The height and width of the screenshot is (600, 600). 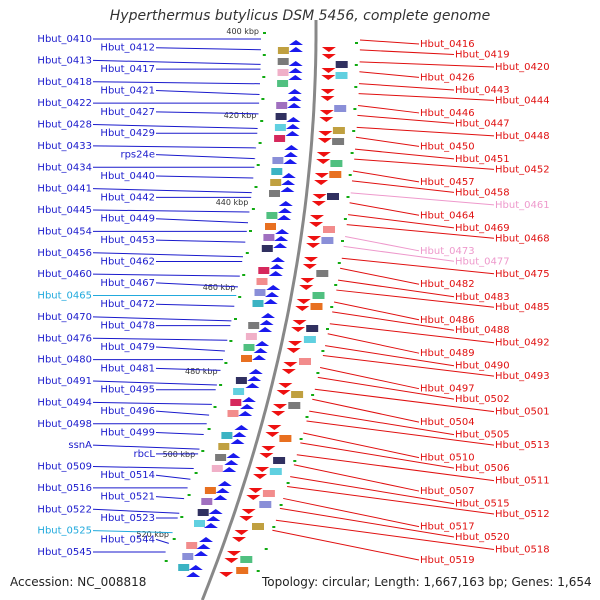 What do you see at coordinates (201, 371) in the screenshot?
I see `scale-label: 480 kbp` at bounding box center [201, 371].